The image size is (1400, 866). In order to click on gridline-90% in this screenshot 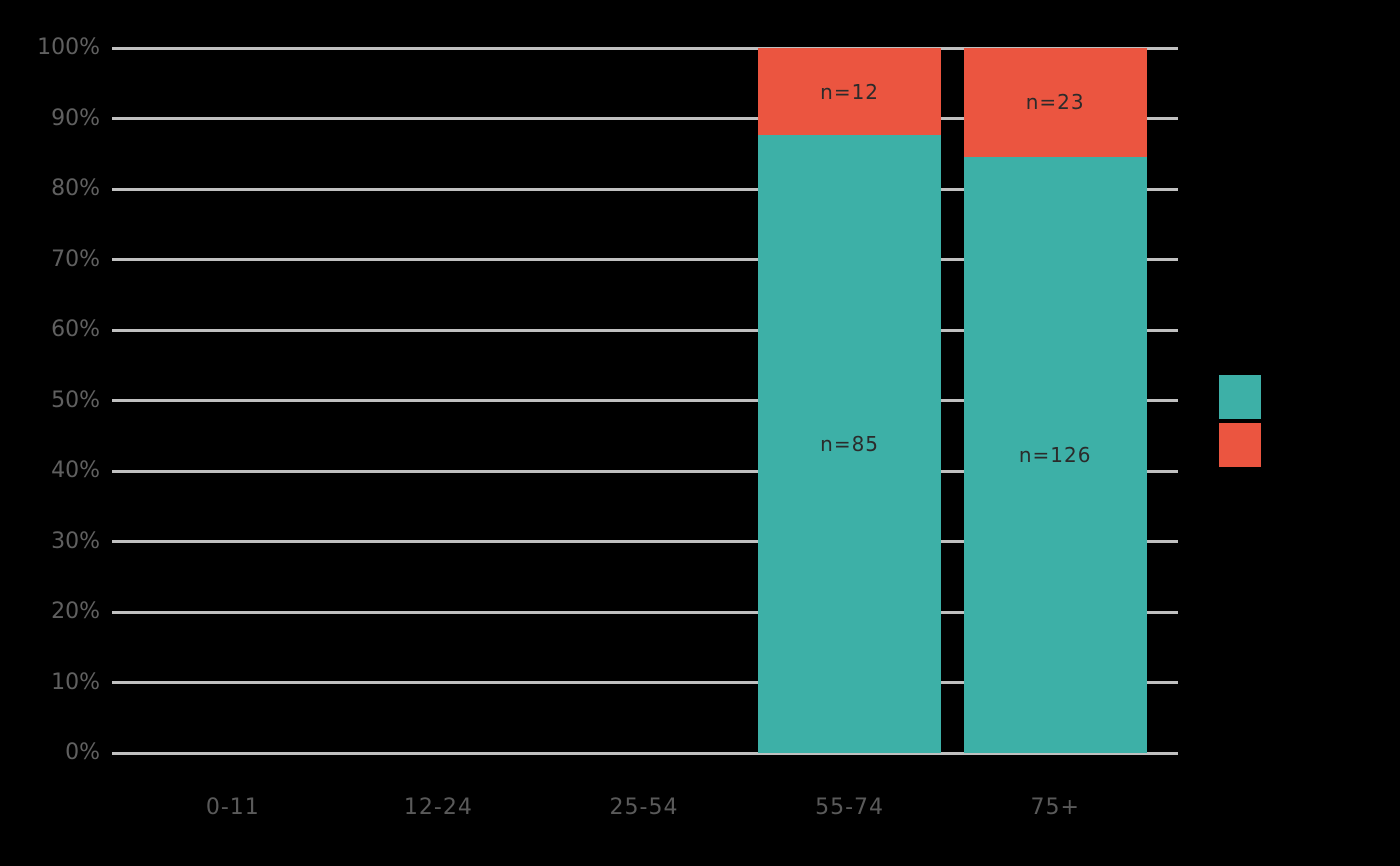, I will do `click(645, 118)`.